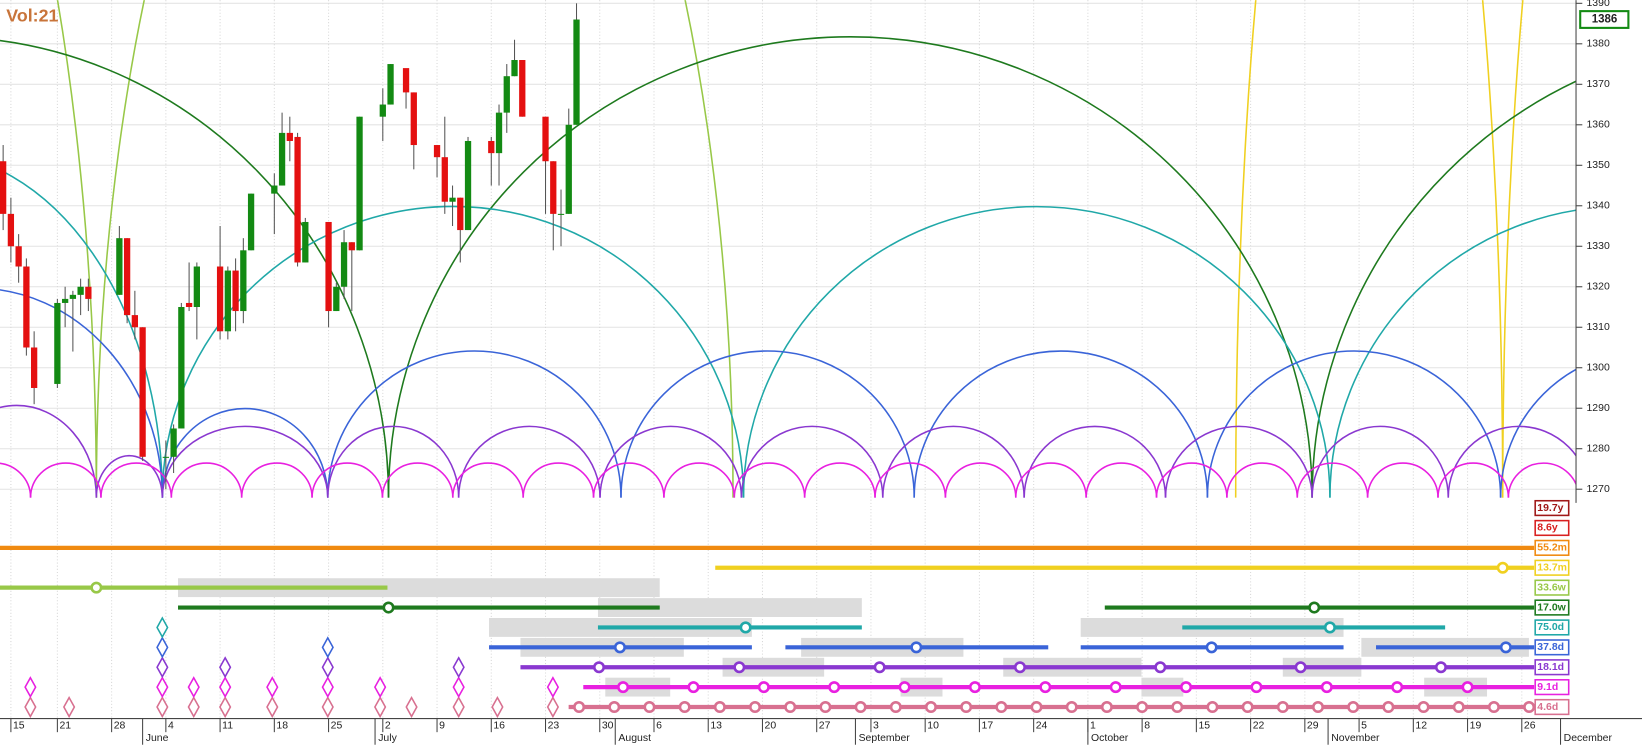 Image resolution: width=1642 pixels, height=747 pixels. I want to click on y-tick-label: 1390, so click(1597, 4).